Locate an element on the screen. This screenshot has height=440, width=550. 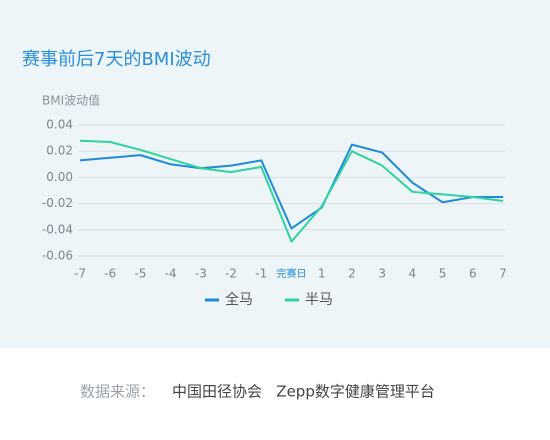
x-tick-label: -5 is located at coordinates (140, 274).